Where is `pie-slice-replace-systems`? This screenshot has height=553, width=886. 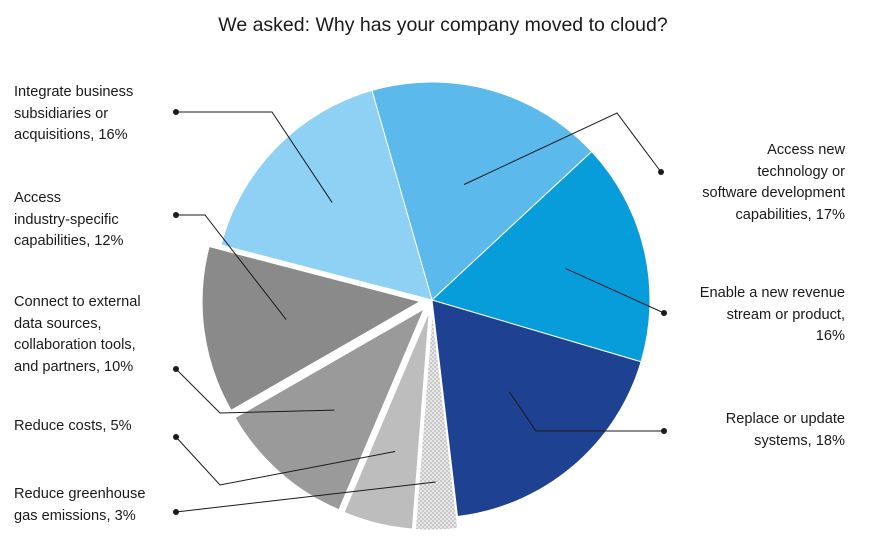 pie-slice-replace-systems is located at coordinates (536, 408).